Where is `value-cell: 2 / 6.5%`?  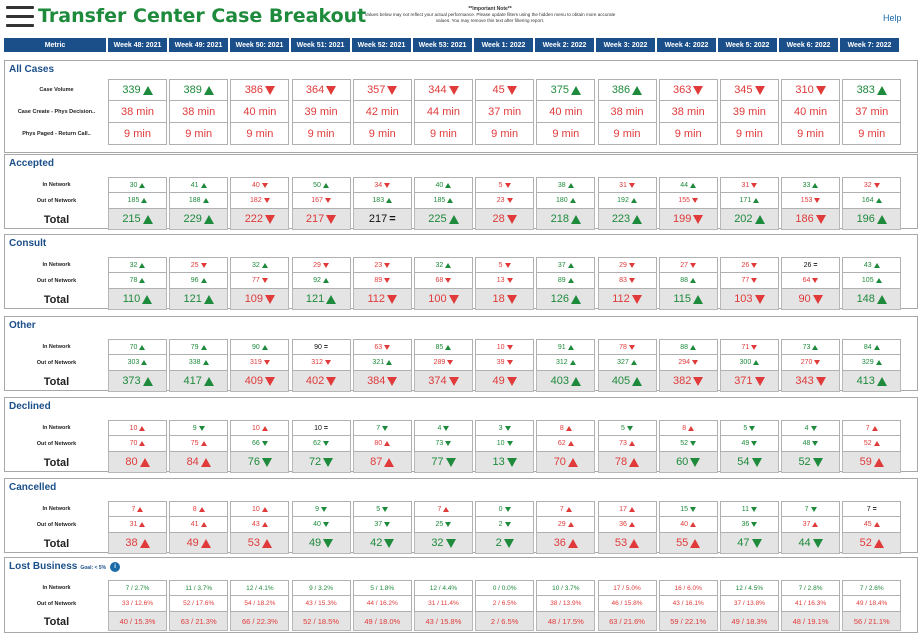
value-cell: 2 / 6.5% is located at coordinates (505, 604).